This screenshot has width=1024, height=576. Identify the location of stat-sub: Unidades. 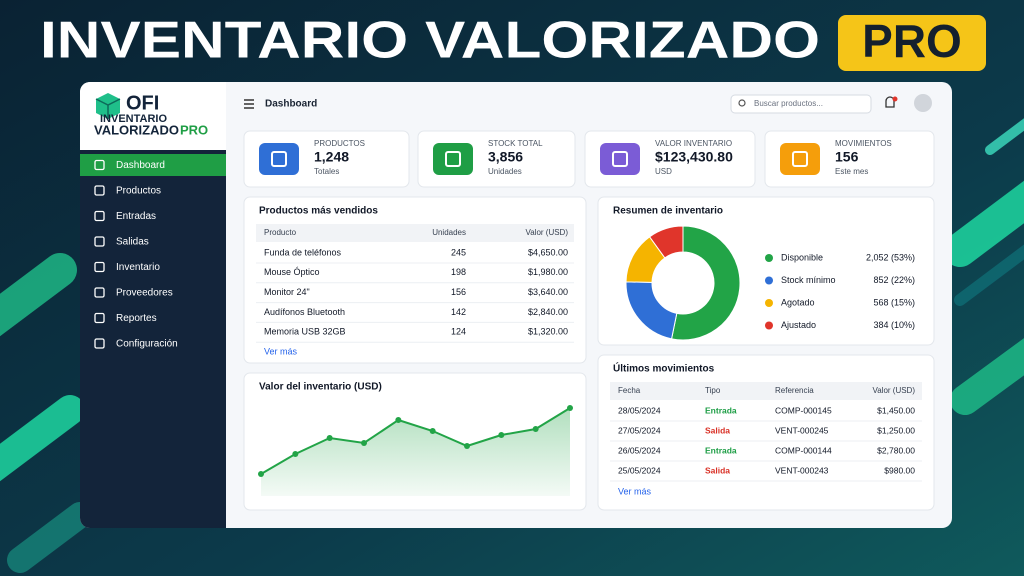
(505, 171).